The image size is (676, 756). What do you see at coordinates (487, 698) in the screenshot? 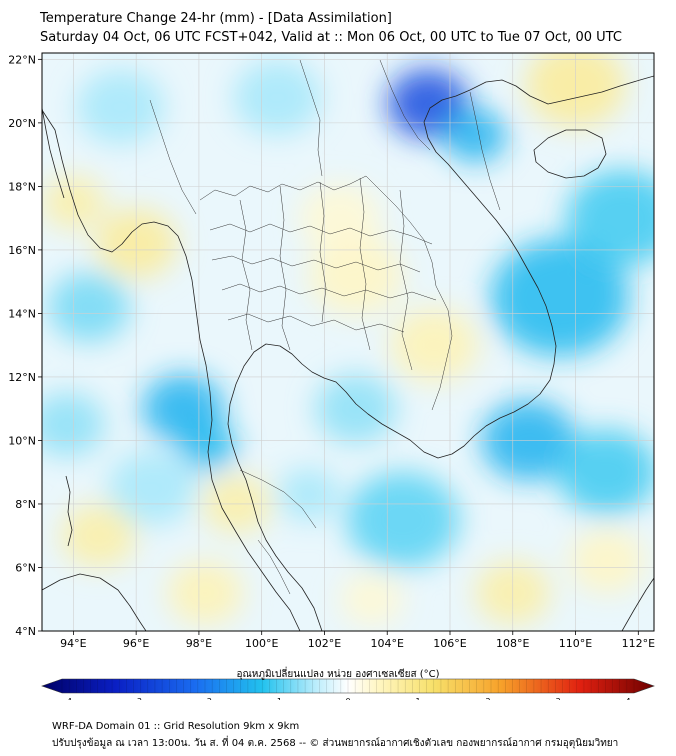
I see `colorbar-tick-label: 2` at bounding box center [487, 698].